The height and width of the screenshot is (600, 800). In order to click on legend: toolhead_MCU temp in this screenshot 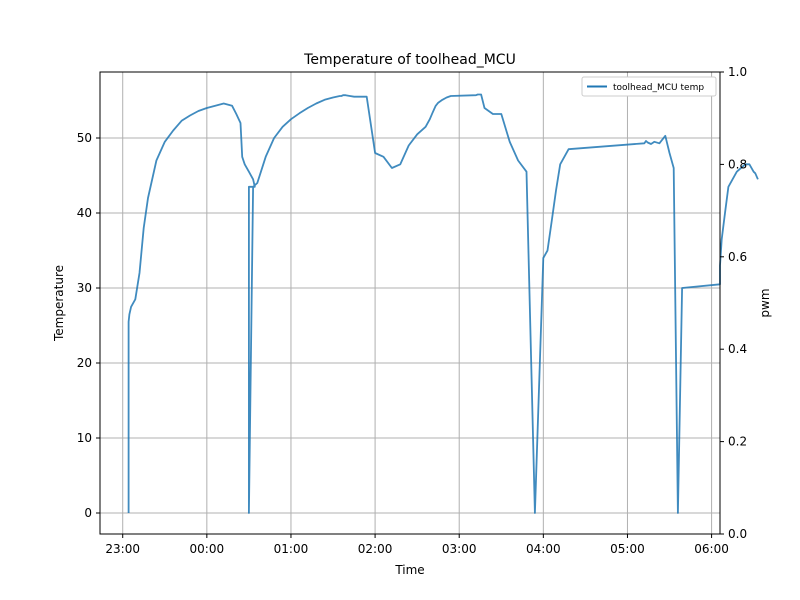, I will do `click(649, 86)`.